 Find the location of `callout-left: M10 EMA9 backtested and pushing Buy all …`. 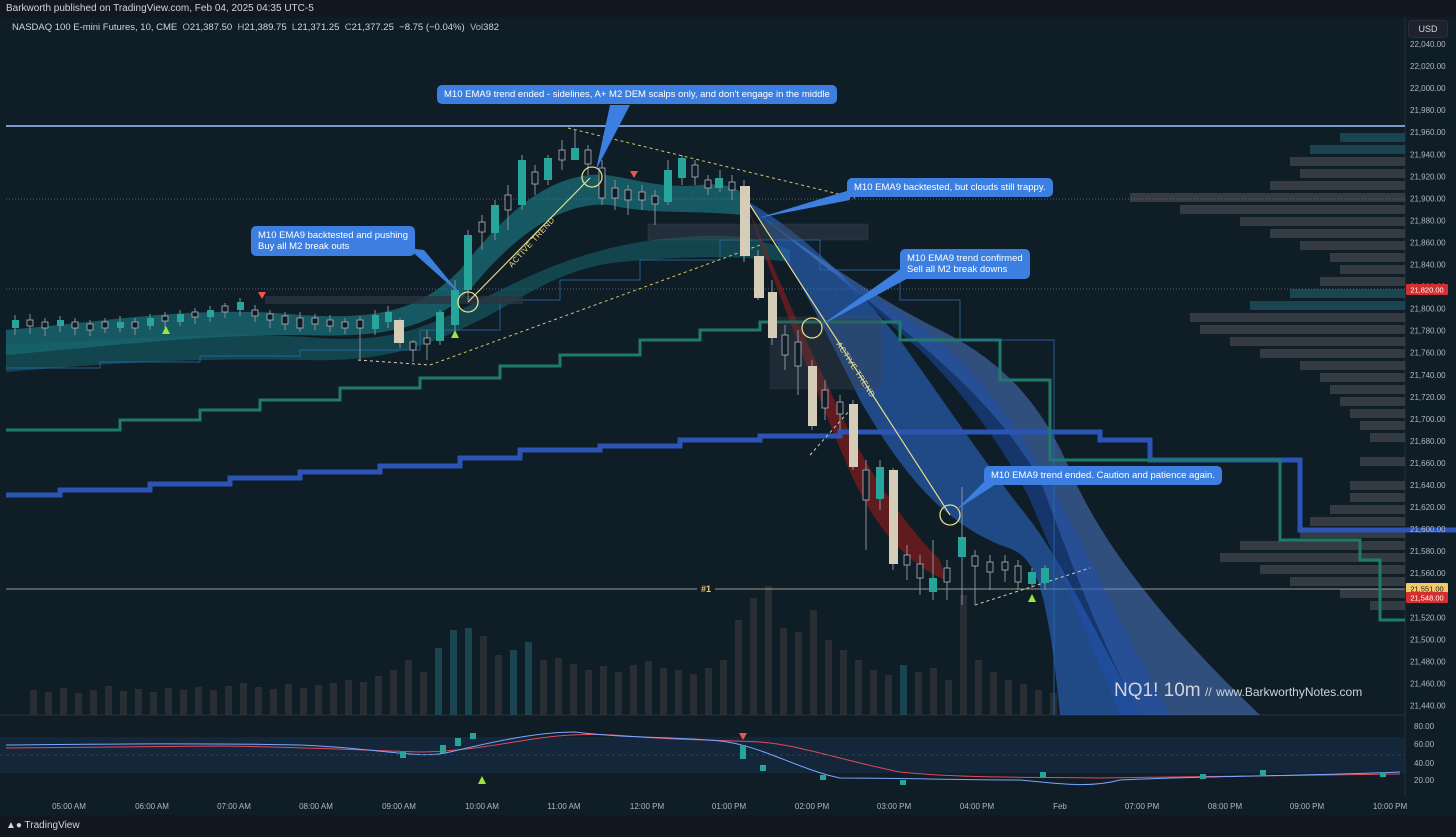

callout-left: M10 EMA9 backtested and pushing Buy all … is located at coordinates (333, 241).